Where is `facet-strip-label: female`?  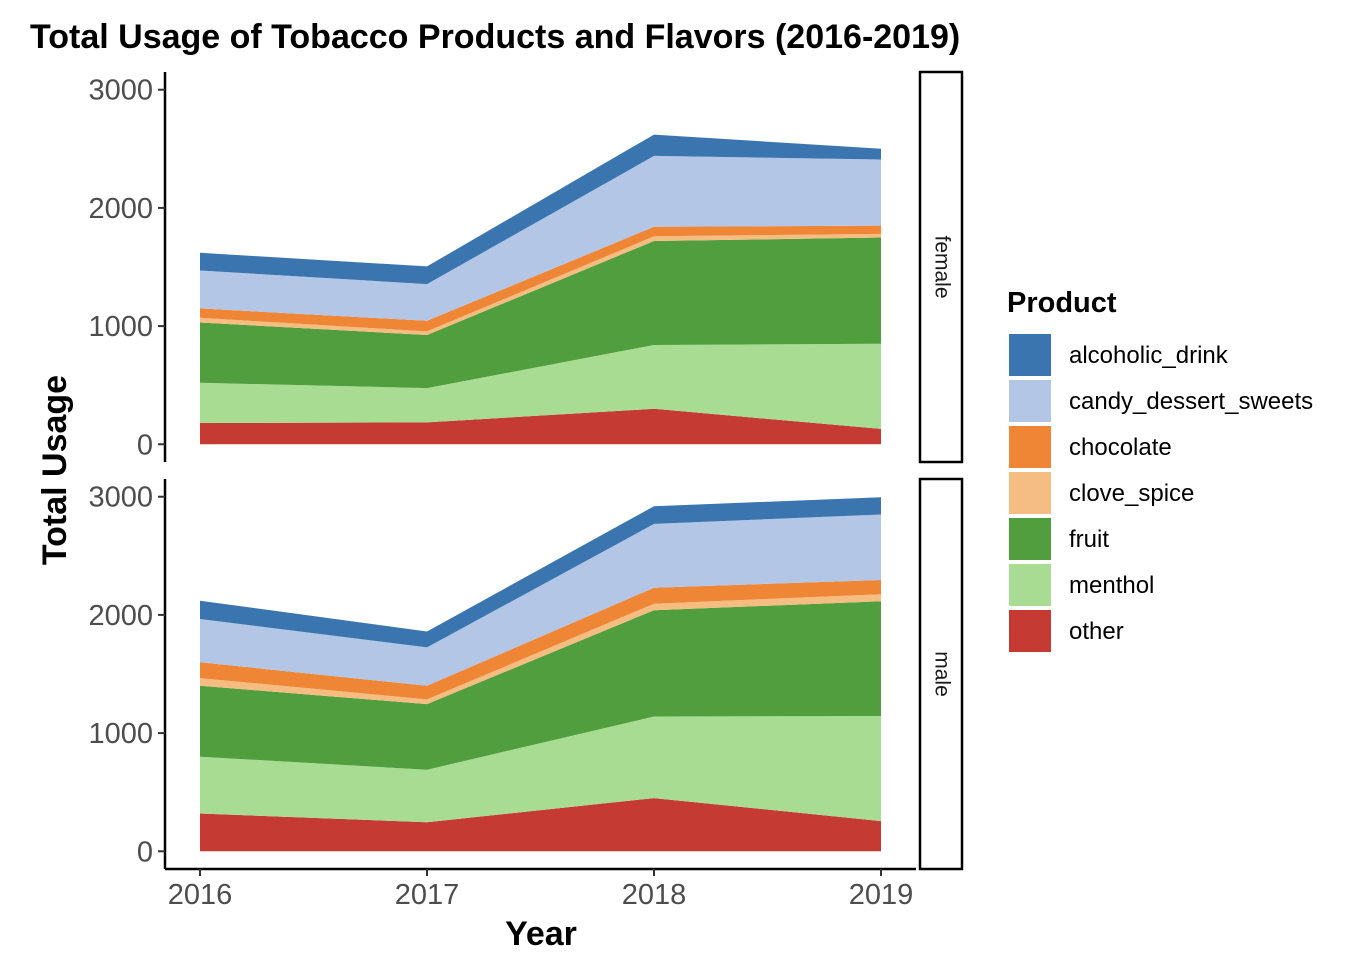
facet-strip-label: female is located at coordinates (941, 266).